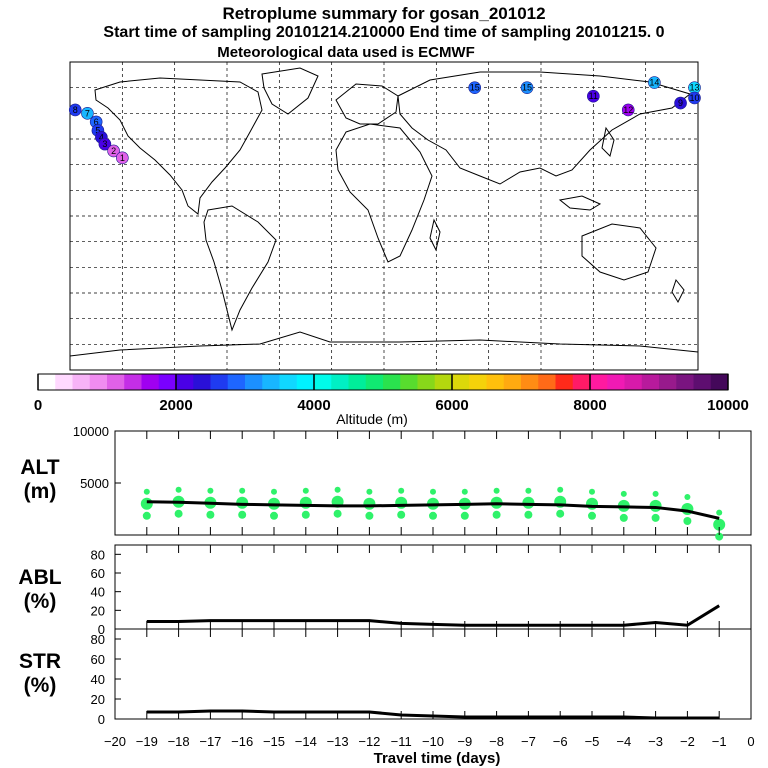  Describe the element at coordinates (147, 741) in the screenshot. I see `x-tick-label: −19` at that location.